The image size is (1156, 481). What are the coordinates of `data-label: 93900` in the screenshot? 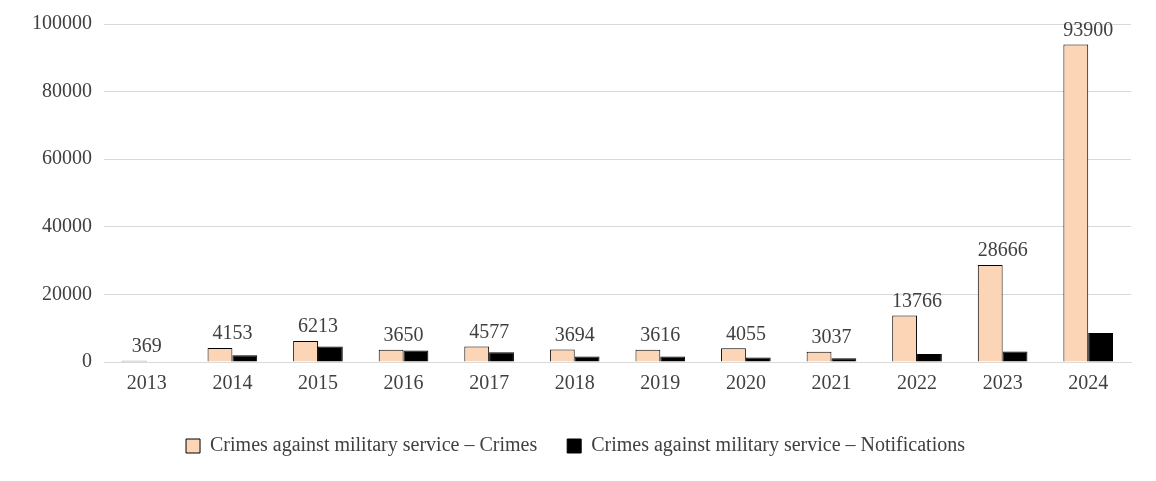 It's located at (1088, 28).